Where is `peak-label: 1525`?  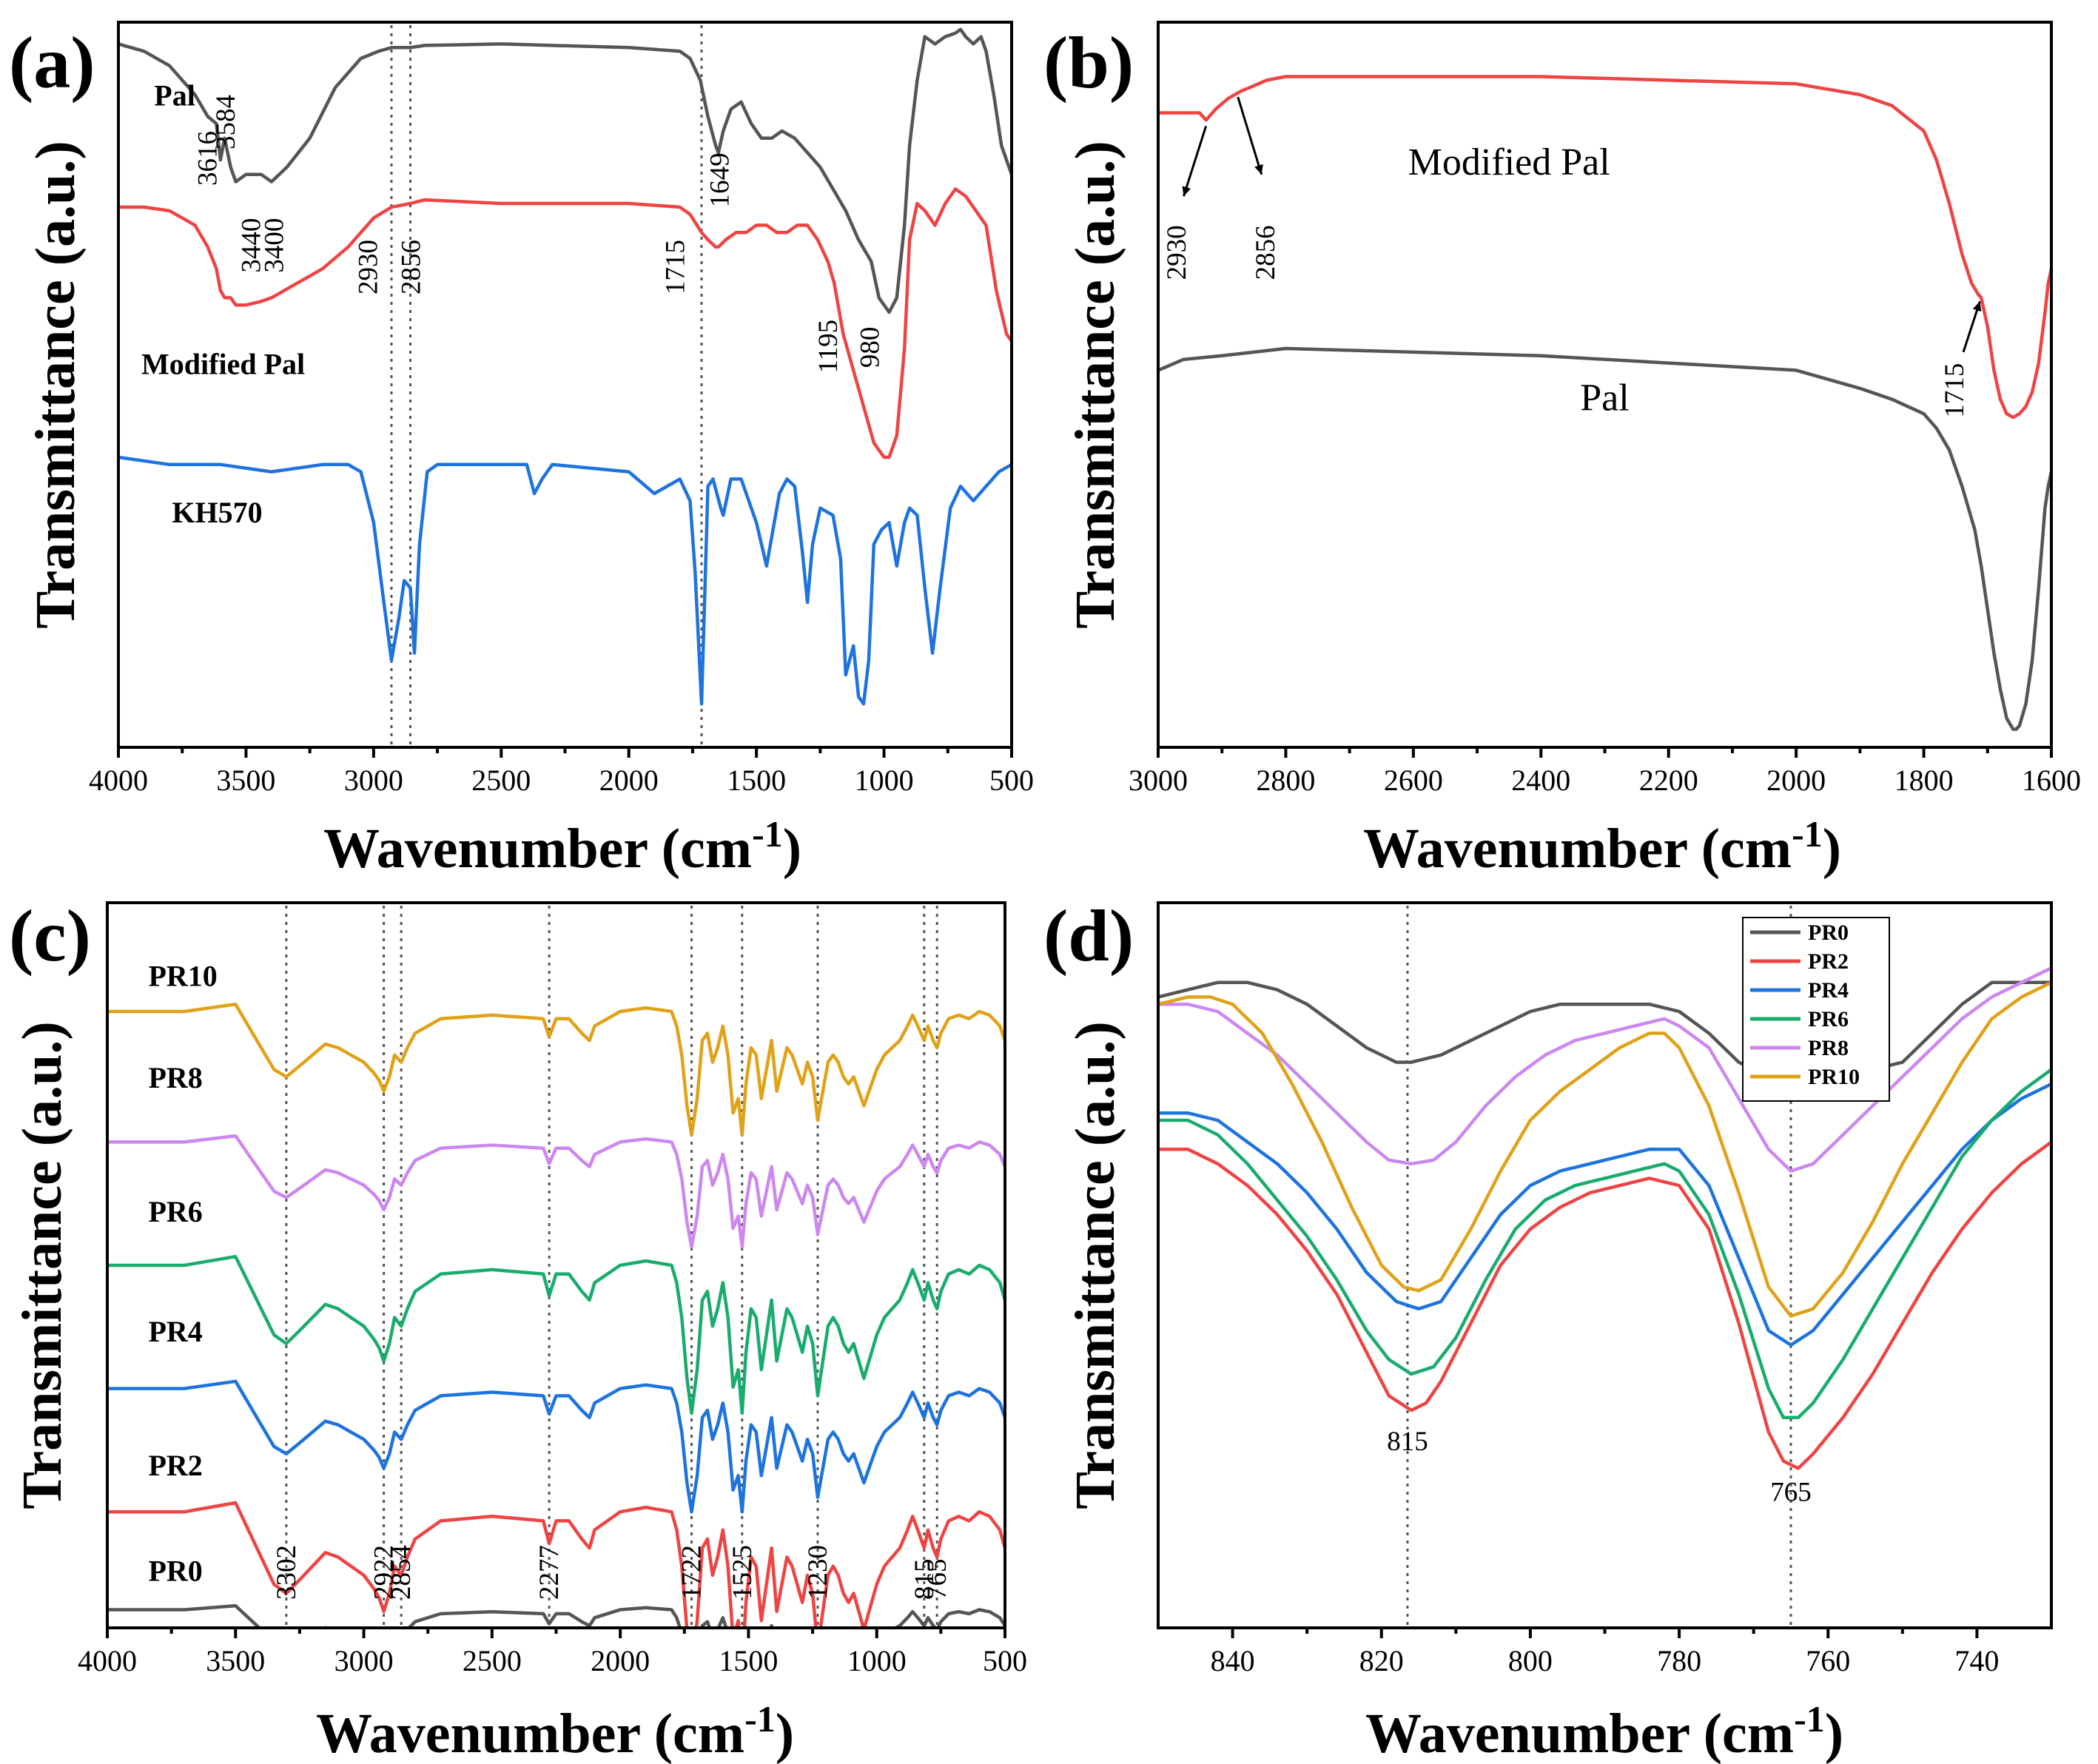
peak-label: 1525 is located at coordinates (743, 1572).